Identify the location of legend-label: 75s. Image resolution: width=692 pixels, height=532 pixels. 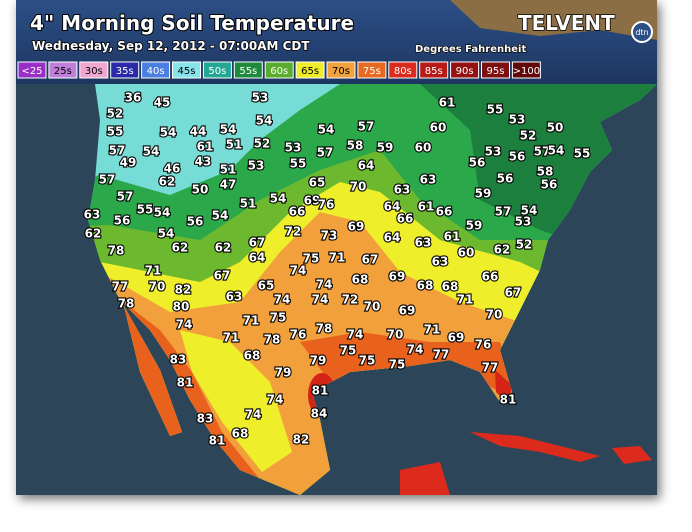
(372, 71).